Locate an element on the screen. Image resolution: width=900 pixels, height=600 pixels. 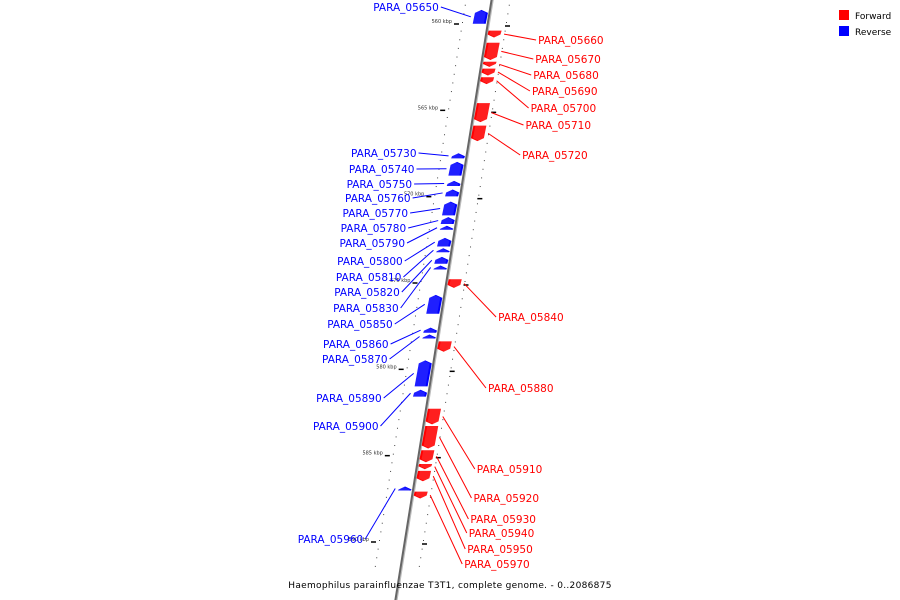
dna-backbone is located at coordinates (444, 300).